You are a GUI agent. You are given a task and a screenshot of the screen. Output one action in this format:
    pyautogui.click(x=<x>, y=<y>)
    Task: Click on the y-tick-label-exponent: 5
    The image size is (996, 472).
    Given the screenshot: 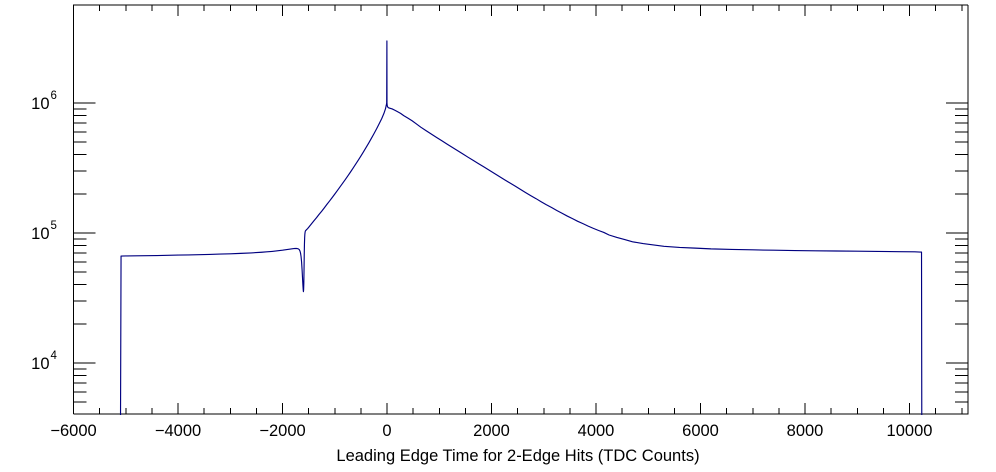 What is the action you would take?
    pyautogui.click(x=54, y=226)
    